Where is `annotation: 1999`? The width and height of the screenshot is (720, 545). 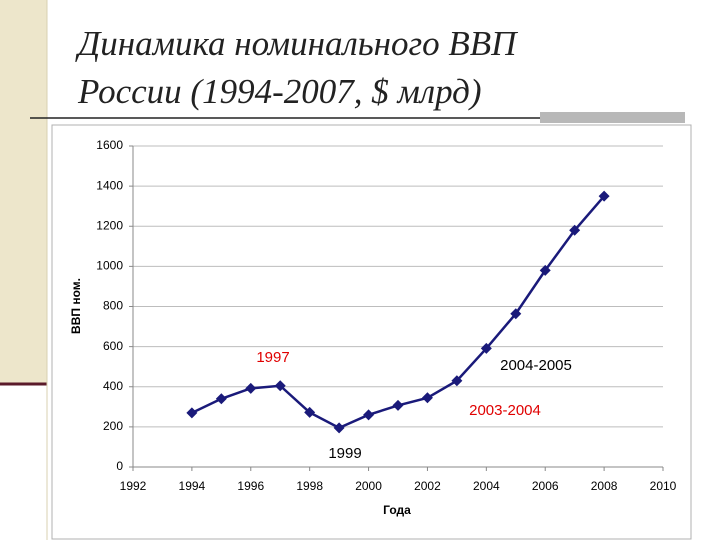 annotation: 1999 is located at coordinates (344, 453).